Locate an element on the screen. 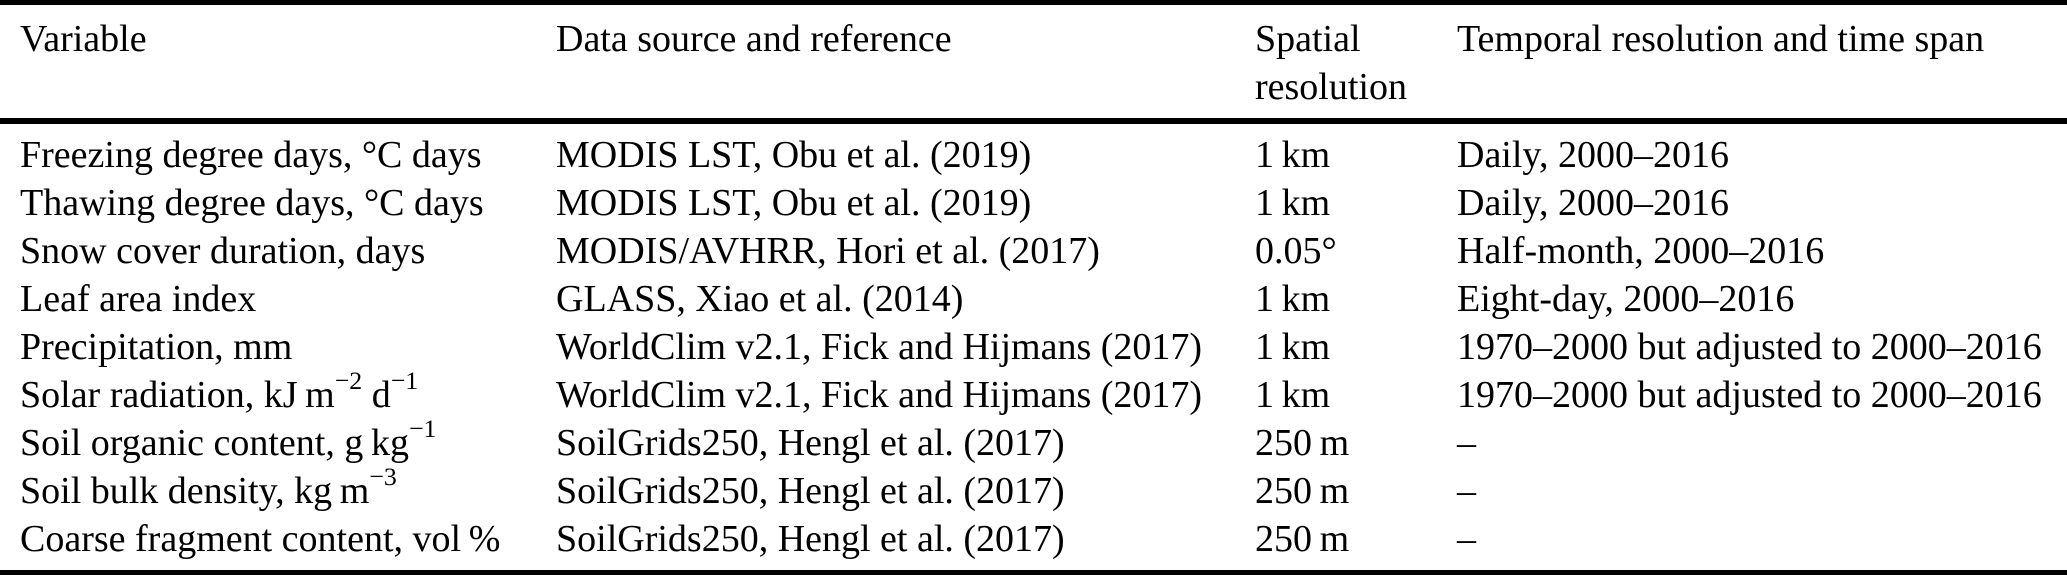  cell-variable: Precipitation, mm is located at coordinates (156, 347).